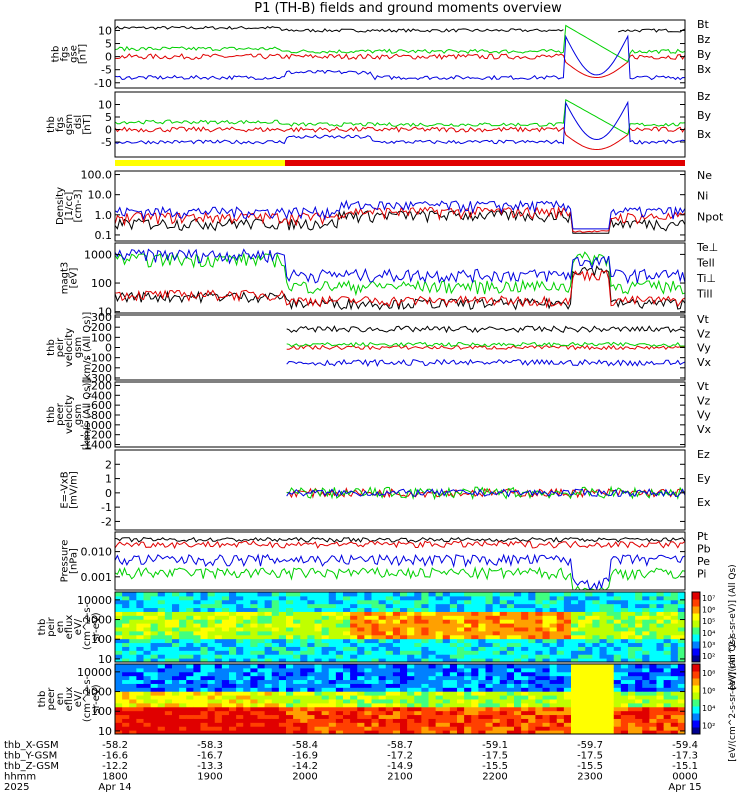  I want to click on y-axis-label: Density, so click(60, 206).